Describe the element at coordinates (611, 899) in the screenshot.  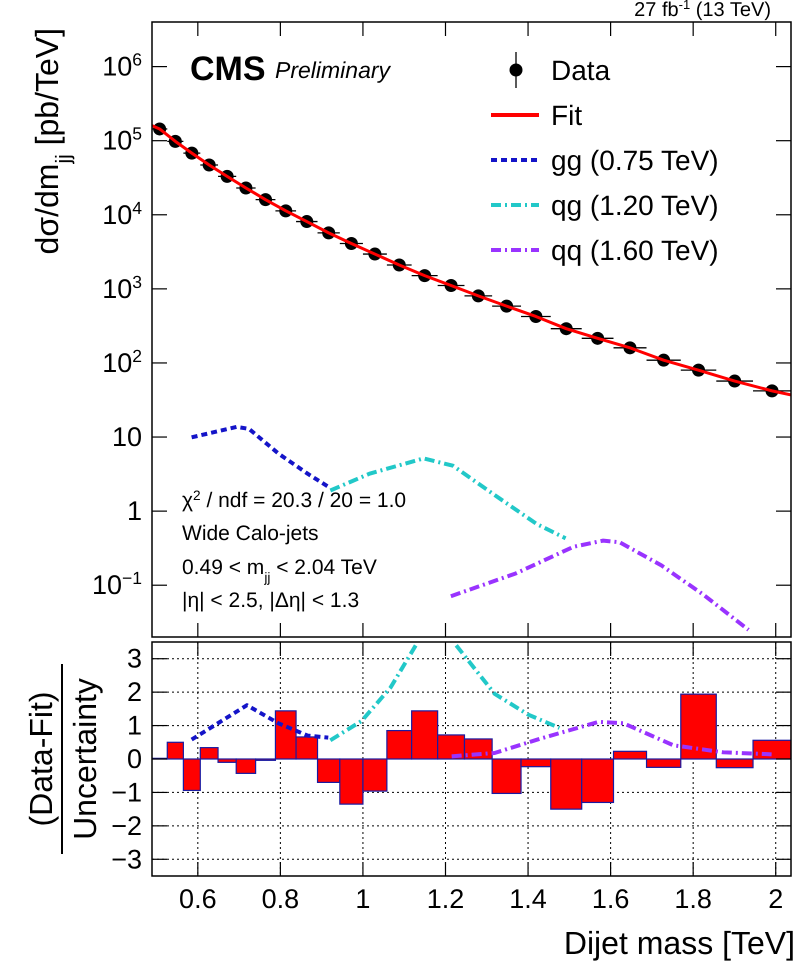
I see `x-tick-label: 1.6` at that location.